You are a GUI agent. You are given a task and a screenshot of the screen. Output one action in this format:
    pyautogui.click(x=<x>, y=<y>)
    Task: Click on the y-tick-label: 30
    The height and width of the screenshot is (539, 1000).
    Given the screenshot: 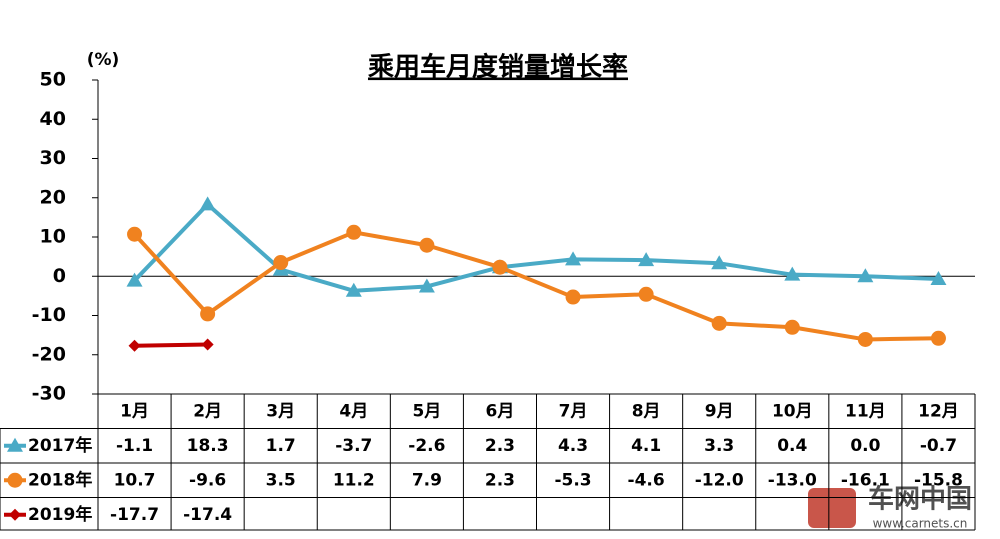 What is the action you would take?
    pyautogui.click(x=53, y=158)
    